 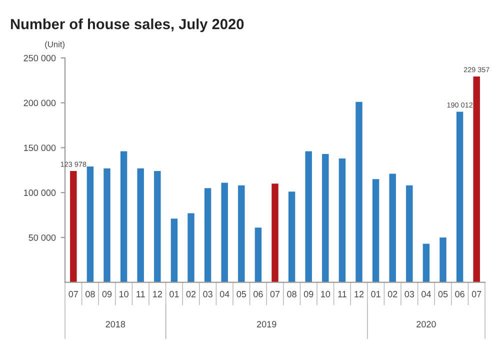 I want to click on y-tick-label: 50 000, so click(x=42, y=237).